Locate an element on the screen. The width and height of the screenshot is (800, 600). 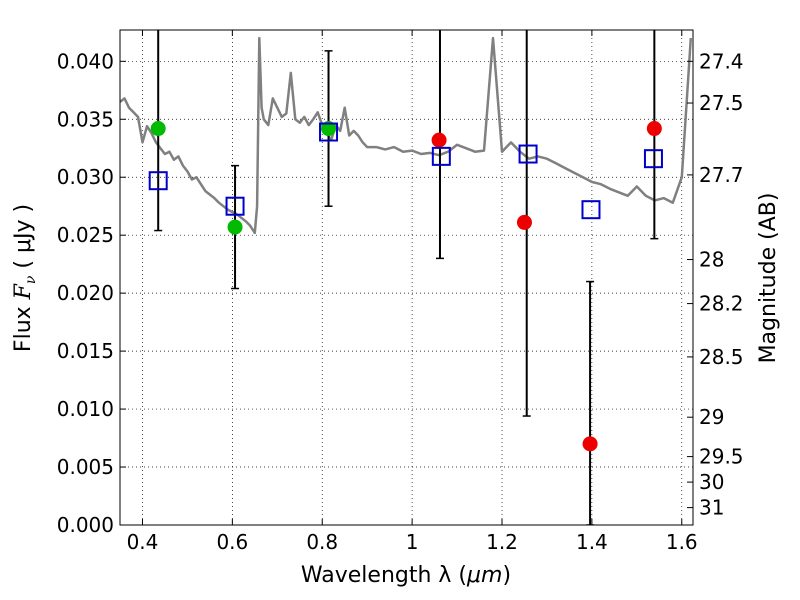
y2-tick-label: 29.5 is located at coordinates (721, 457).